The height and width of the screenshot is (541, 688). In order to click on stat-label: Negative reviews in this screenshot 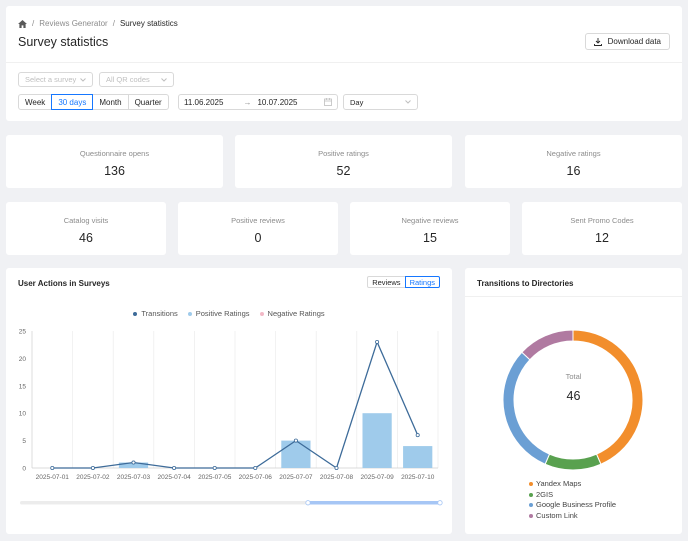, I will do `click(430, 220)`.